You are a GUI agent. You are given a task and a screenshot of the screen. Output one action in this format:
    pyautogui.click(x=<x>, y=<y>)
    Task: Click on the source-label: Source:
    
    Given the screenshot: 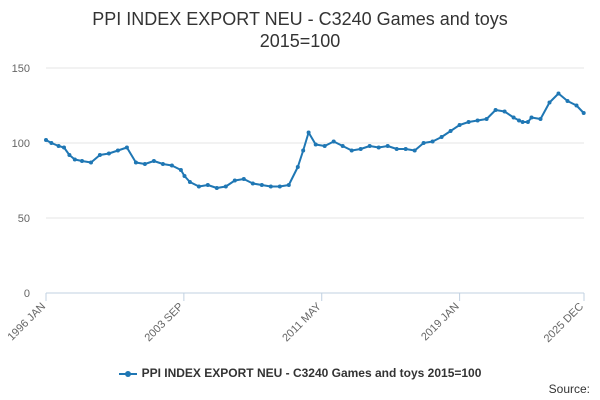 What is the action you would take?
    pyautogui.click(x=569, y=389)
    